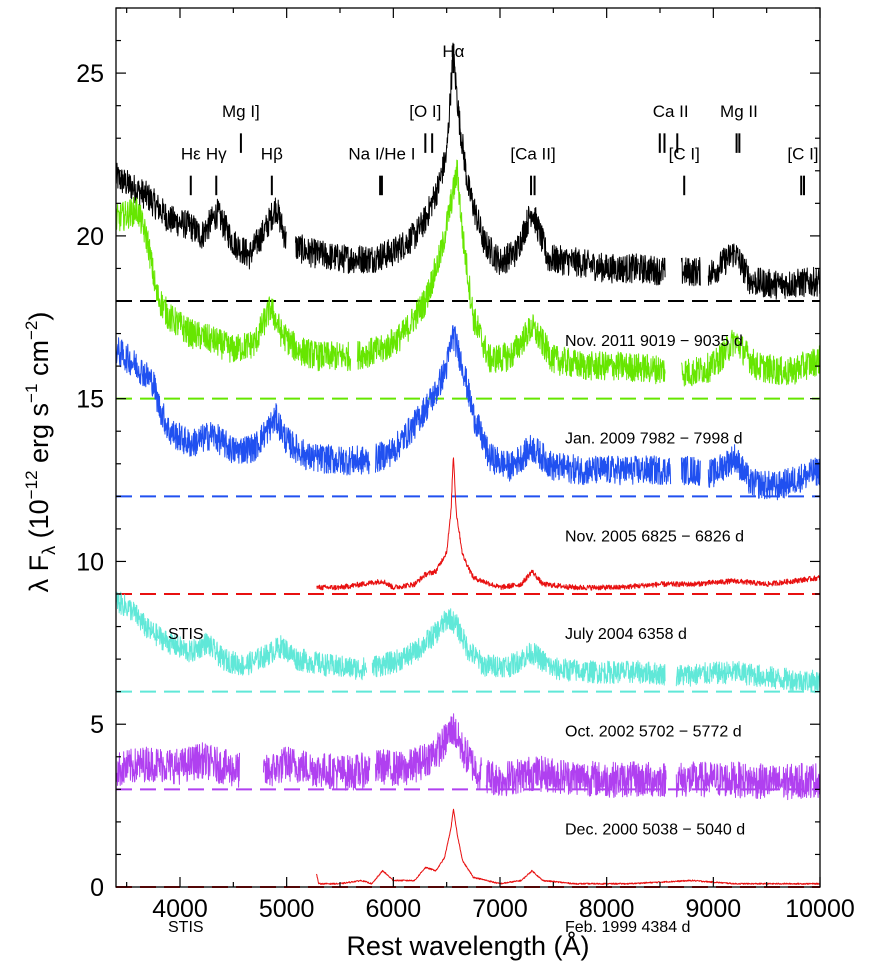 This screenshot has height=969, width=872. Describe the element at coordinates (39, 574) in the screenshot. I see `y-title-prefix: λ F` at that location.